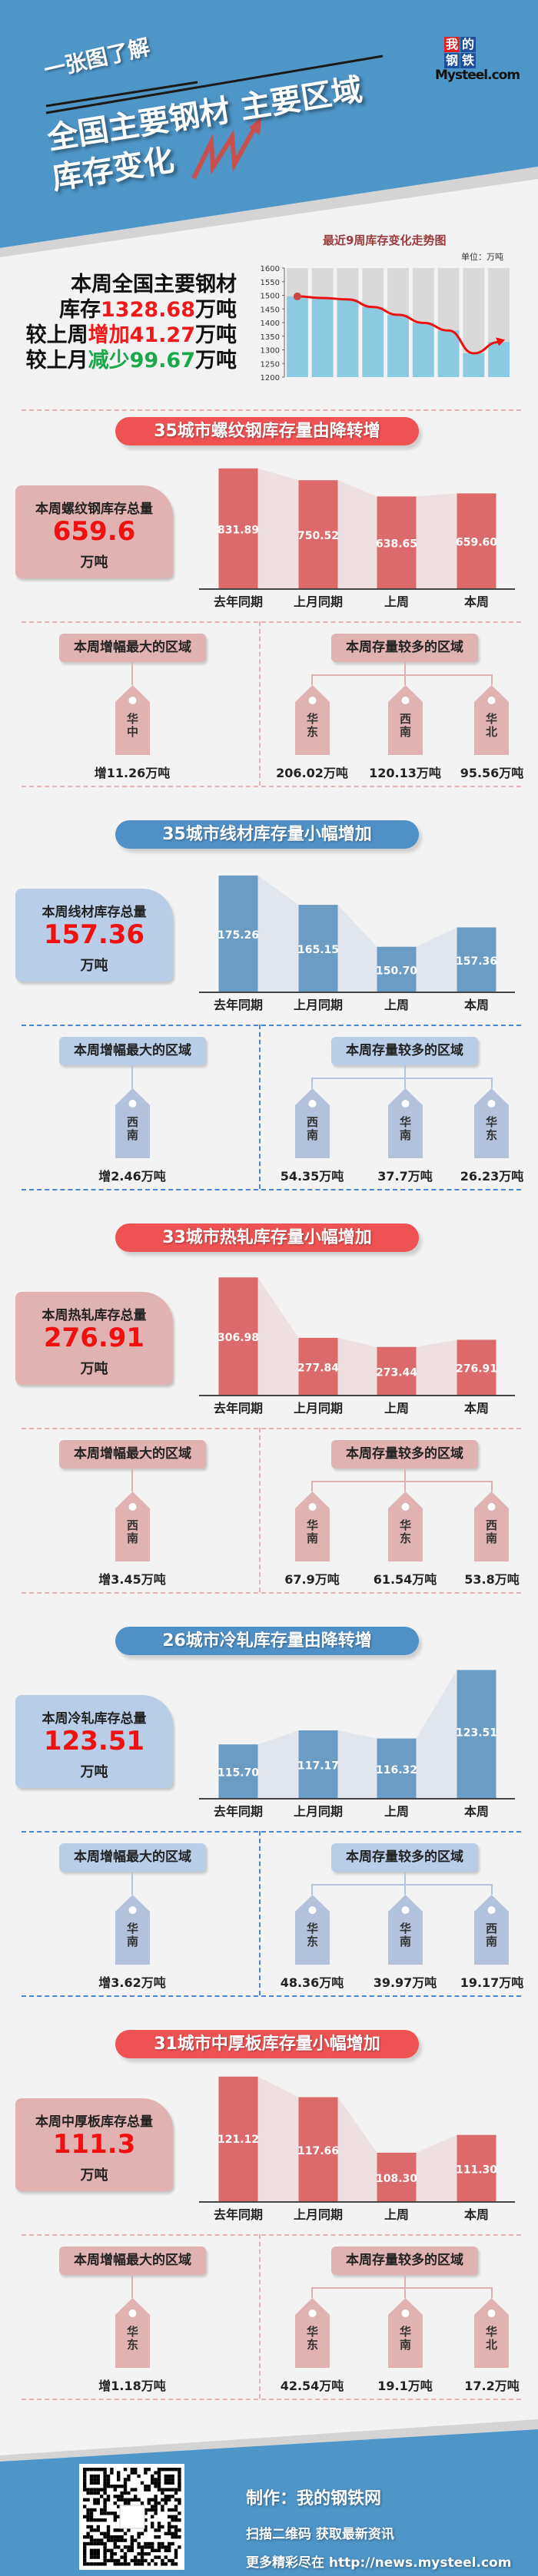 Image resolution: width=538 pixels, height=2576 pixels. I want to click on bar-value-label: 117.17, so click(318, 1766).